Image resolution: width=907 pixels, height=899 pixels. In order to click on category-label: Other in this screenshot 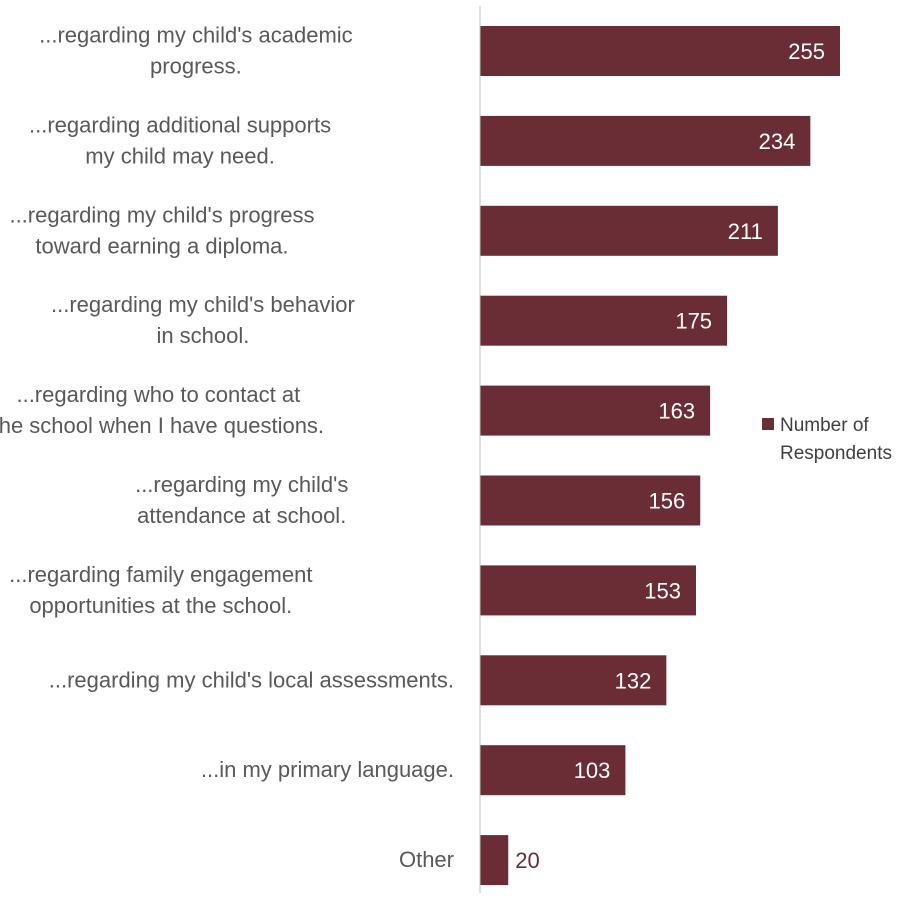, I will do `click(426, 859)`.